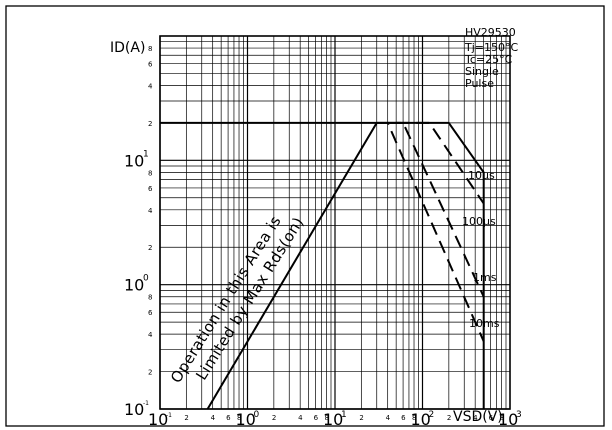  I want to click on x-tick-exponent: 2, so click(432, 415).